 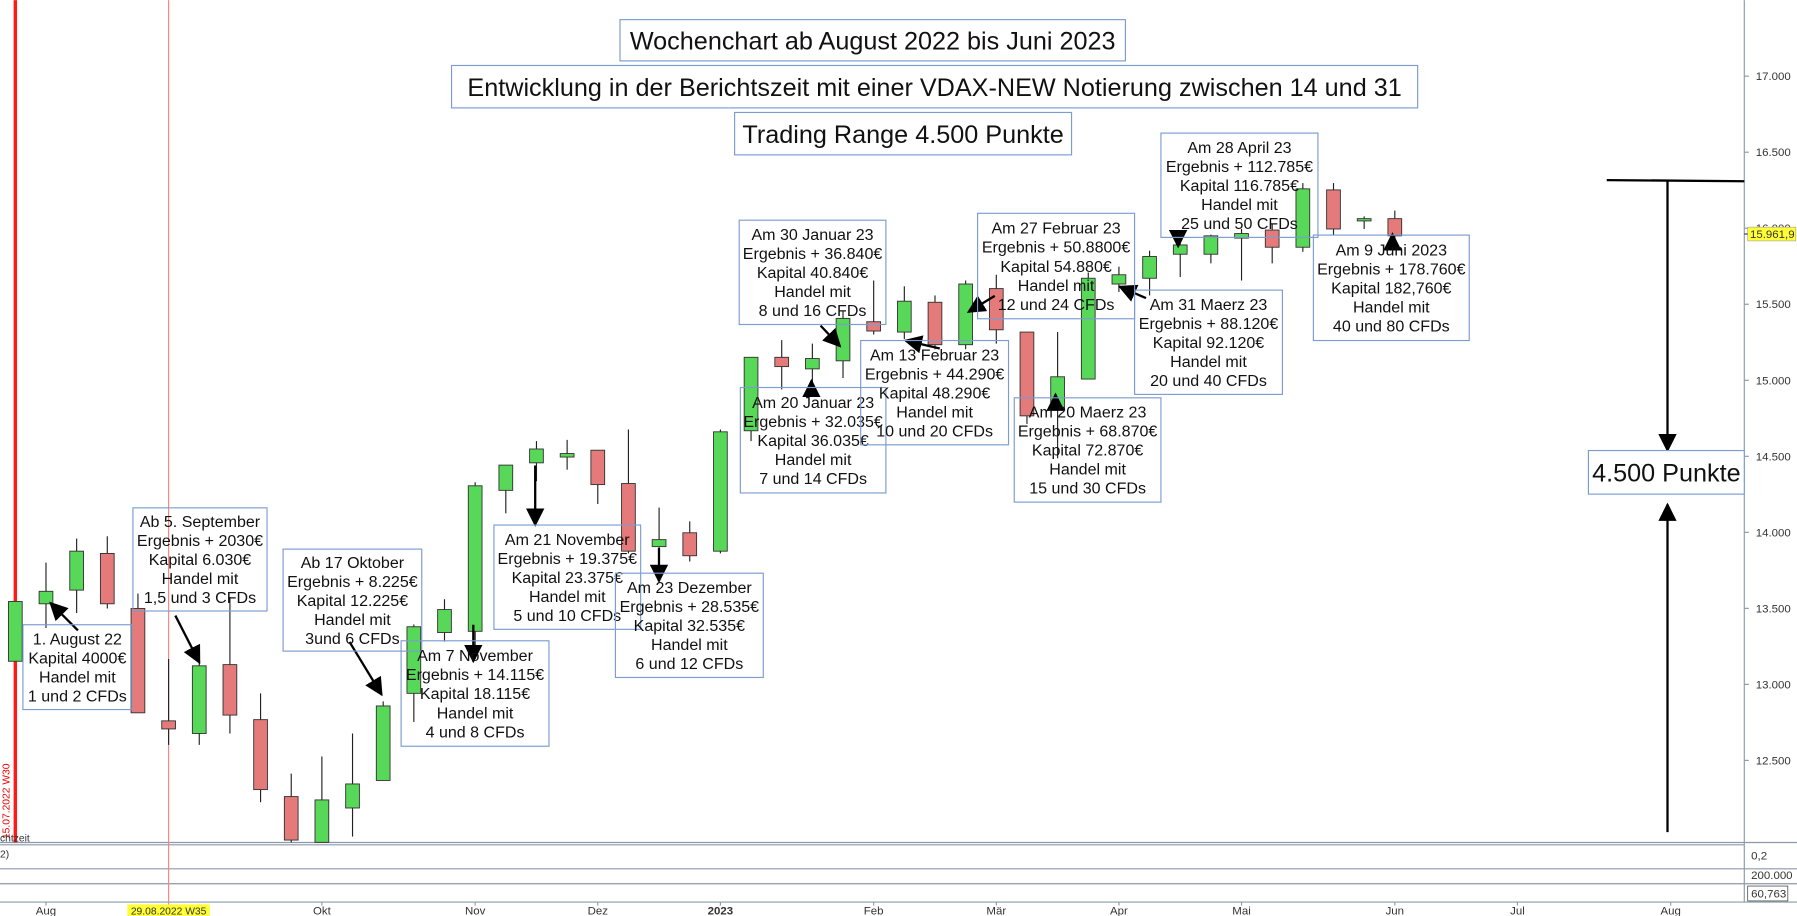 I want to click on annotation-text: Ergebnis + 28.535€, so click(x=690, y=607).